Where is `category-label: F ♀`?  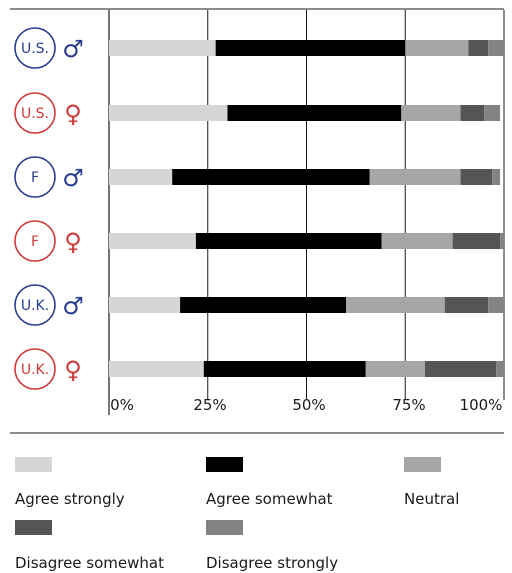 category-label: F ♀ is located at coordinates (48, 241).